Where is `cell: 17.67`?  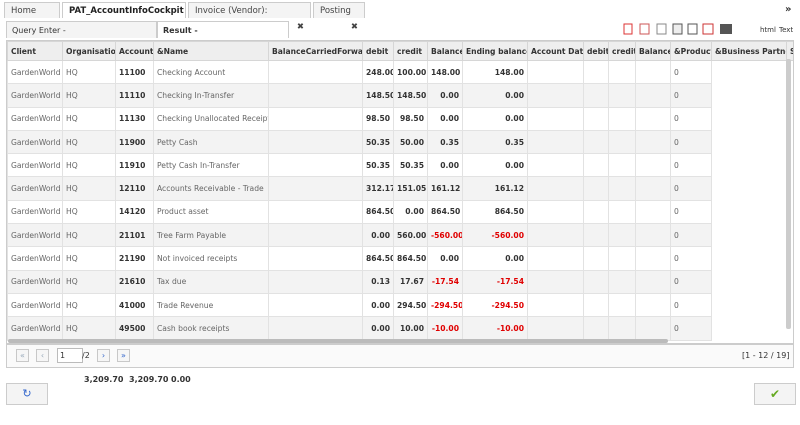 cell: 17.67 is located at coordinates (410, 281).